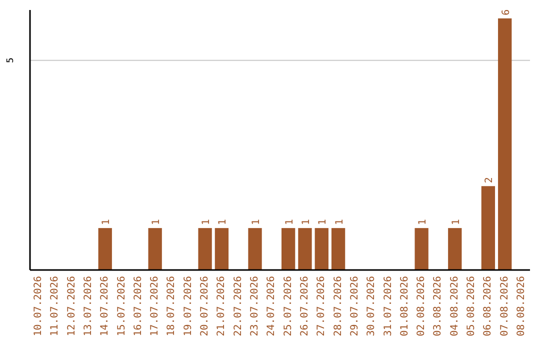 This screenshot has height=340, width=540. Describe the element at coordinates (88, 306) in the screenshot. I see `x-tick-label: 13.07.2026` at that location.